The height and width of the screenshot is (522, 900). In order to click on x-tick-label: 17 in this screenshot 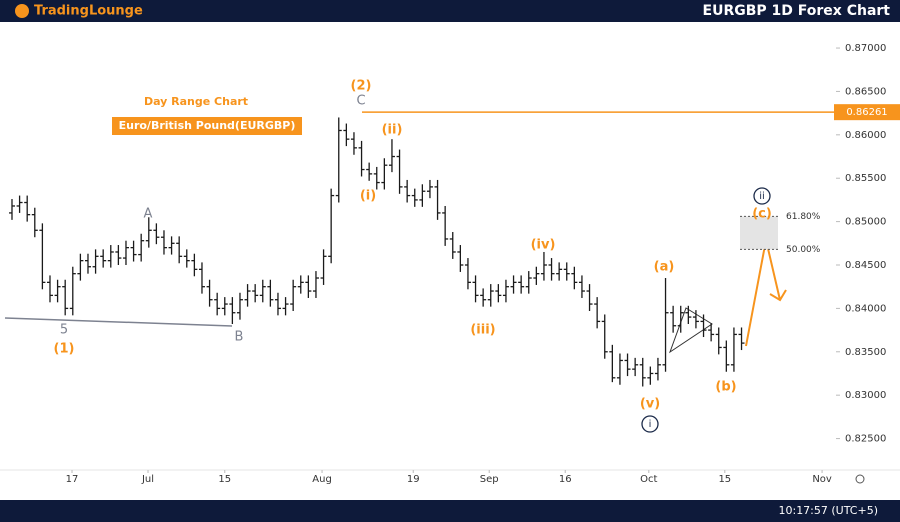, I will do `click(72, 479)`.